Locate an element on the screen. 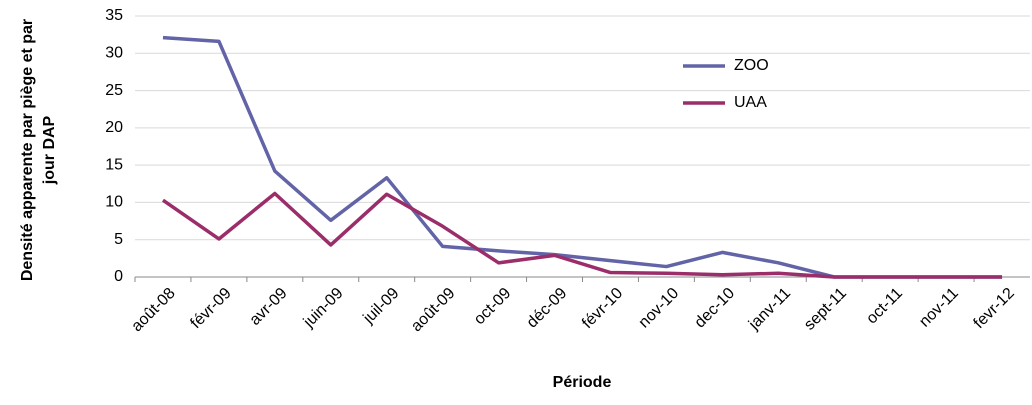 This screenshot has height=405, width=1032. y-tick-label: 35 is located at coordinates (114, 15).